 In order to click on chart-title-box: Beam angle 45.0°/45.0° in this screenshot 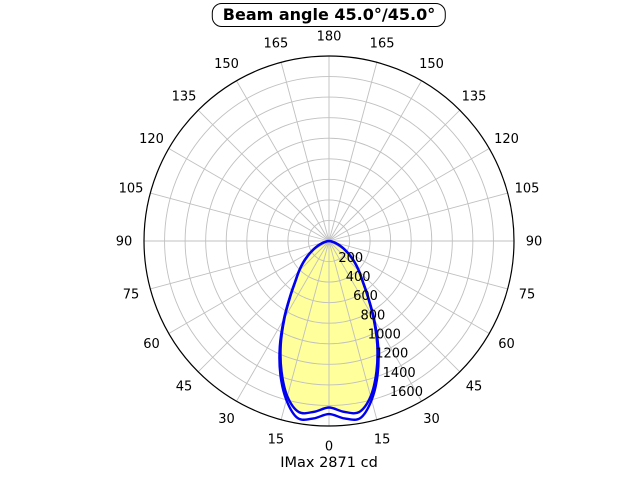, I will do `click(329, 15)`.